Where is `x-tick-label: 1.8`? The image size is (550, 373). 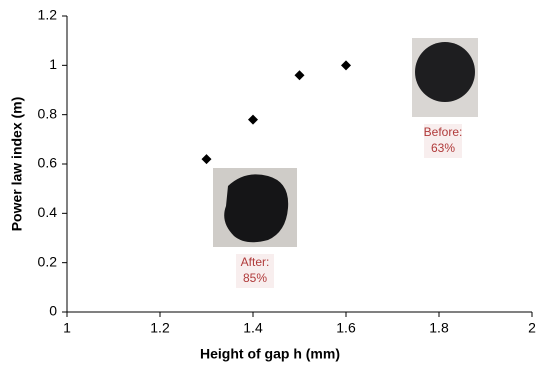
x-tick-label: 1.8 is located at coordinates (439, 328).